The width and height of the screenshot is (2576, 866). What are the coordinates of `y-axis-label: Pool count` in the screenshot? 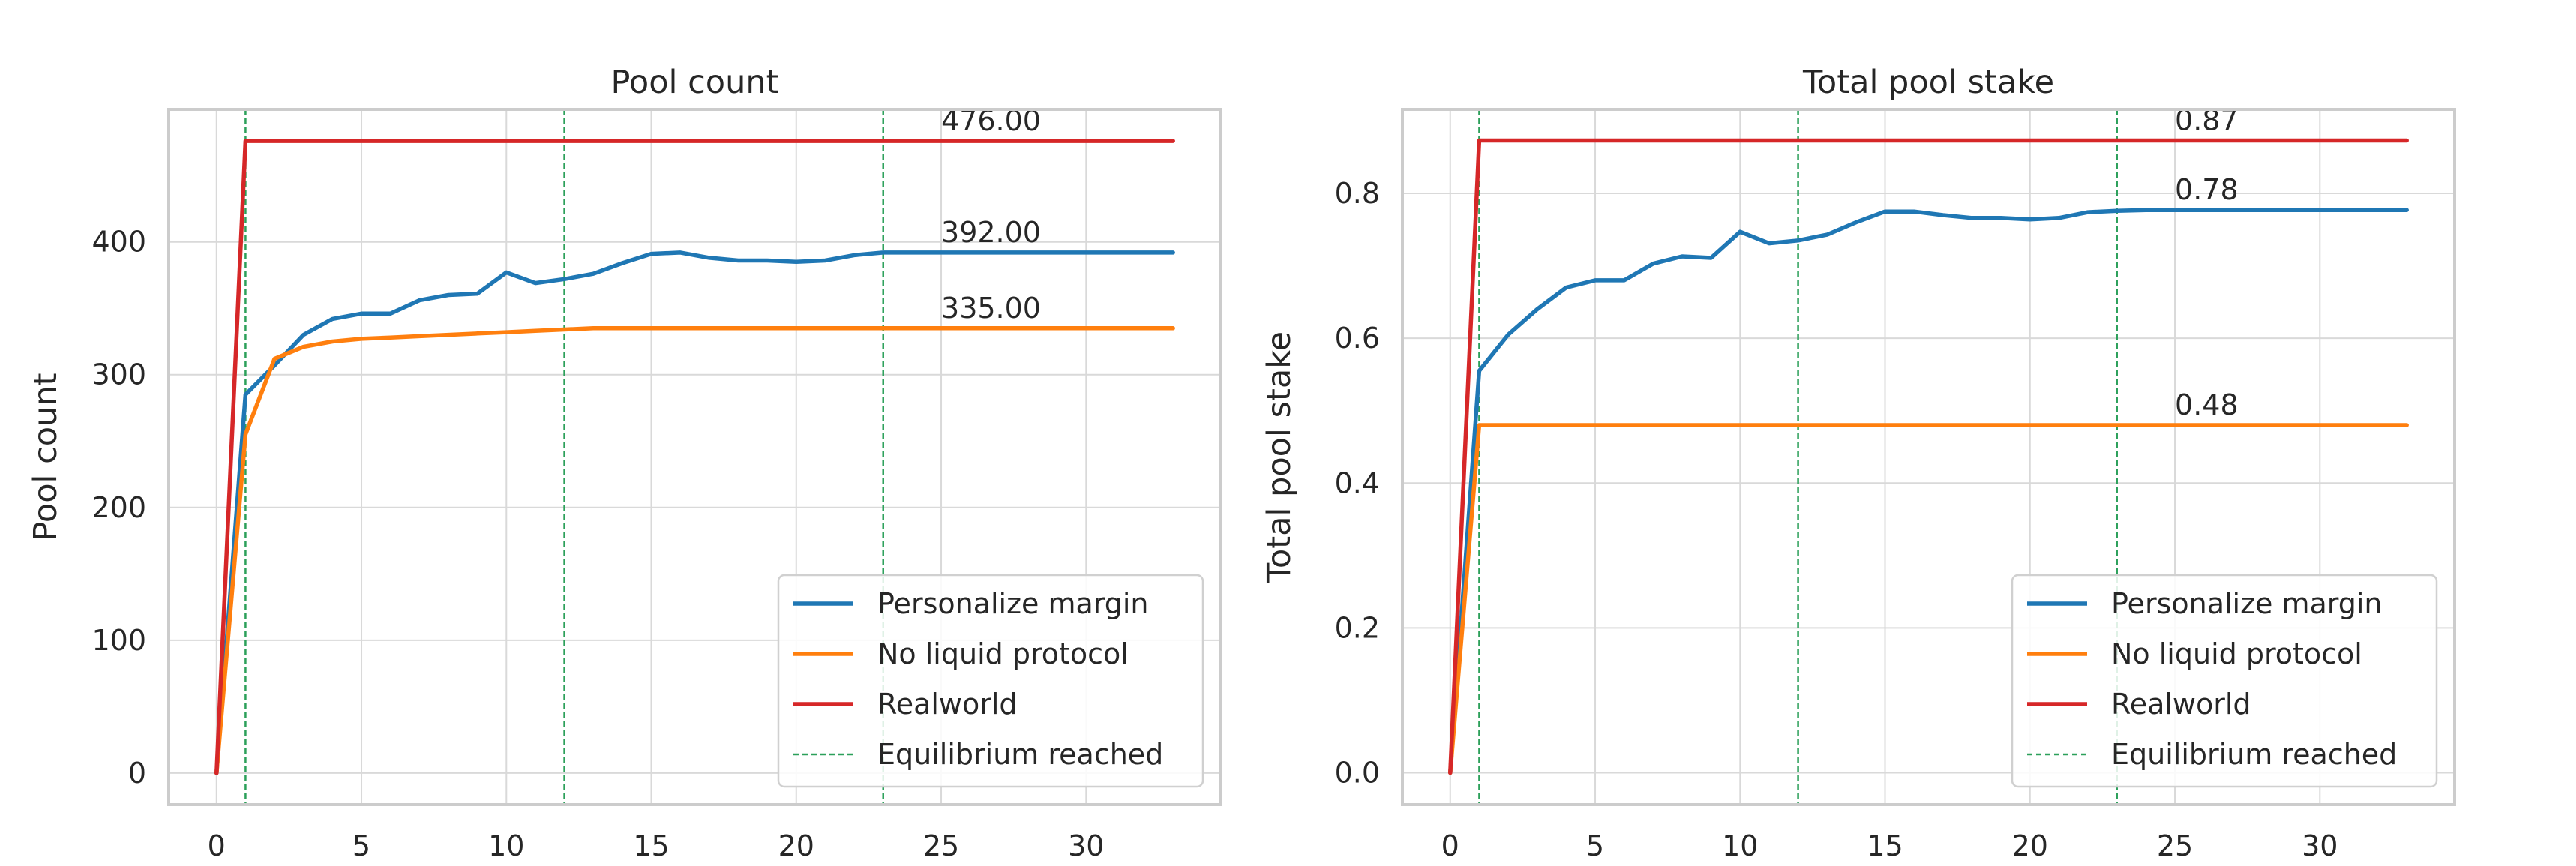 It's located at (46, 457).